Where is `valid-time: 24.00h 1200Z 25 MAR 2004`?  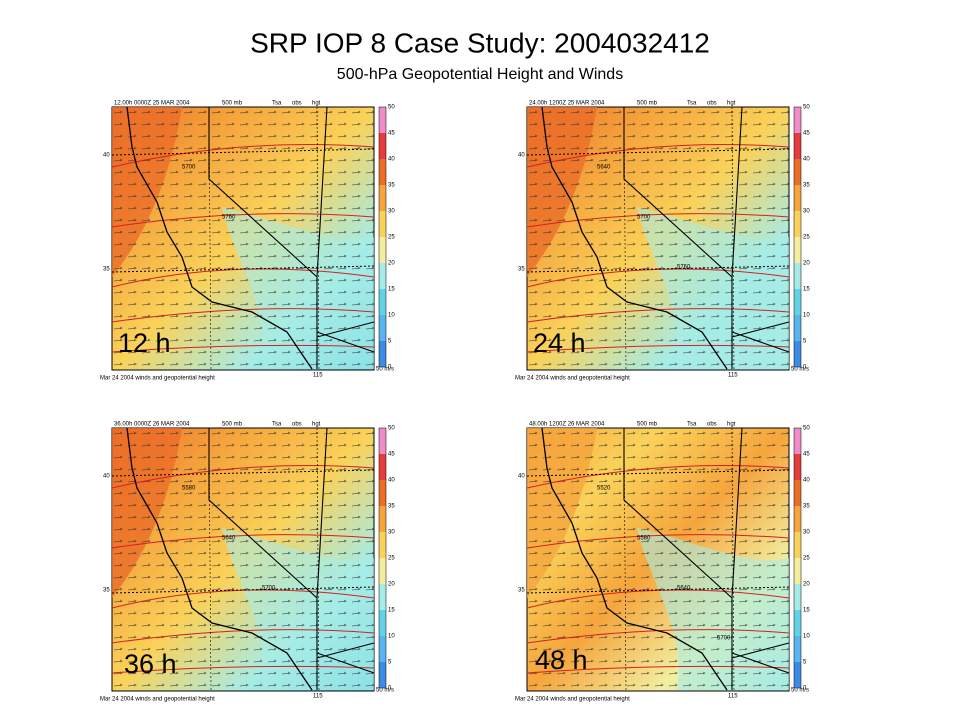 valid-time: 24.00h 1200Z 25 MAR 2004 is located at coordinates (567, 104).